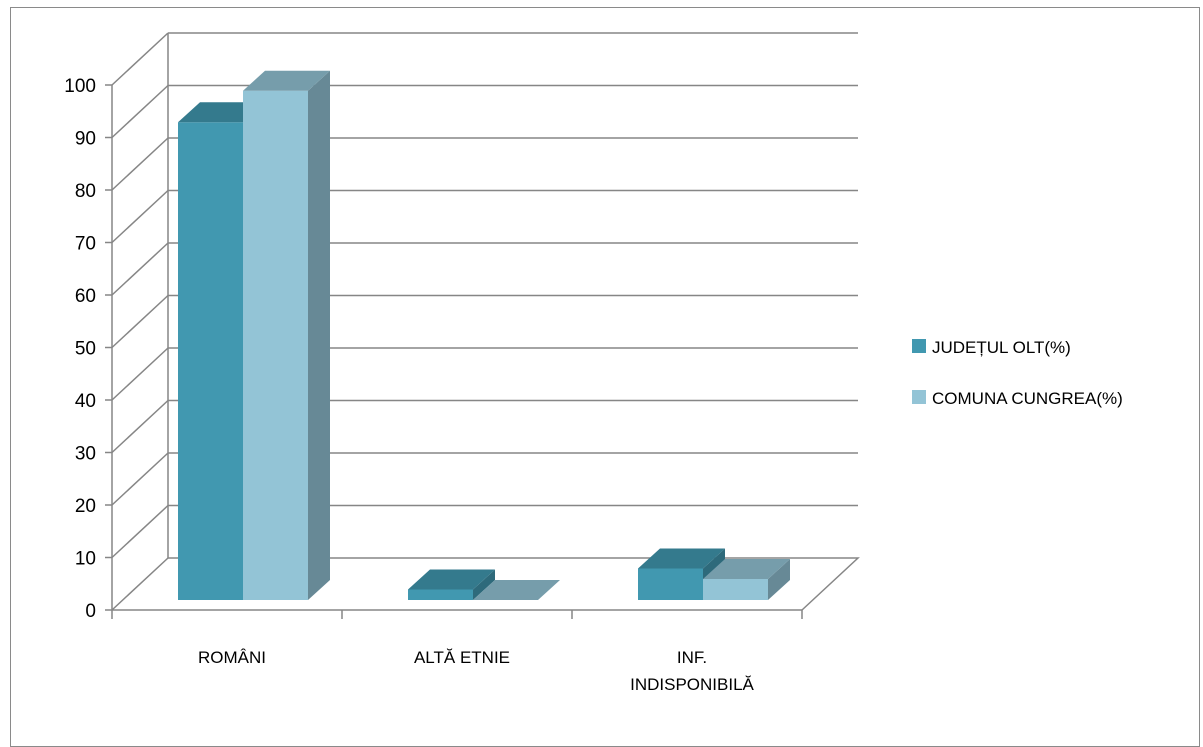 This screenshot has height=747, width=1203. Describe the element at coordinates (85, 244) in the screenshot. I see `y-tick-label: 70` at that location.